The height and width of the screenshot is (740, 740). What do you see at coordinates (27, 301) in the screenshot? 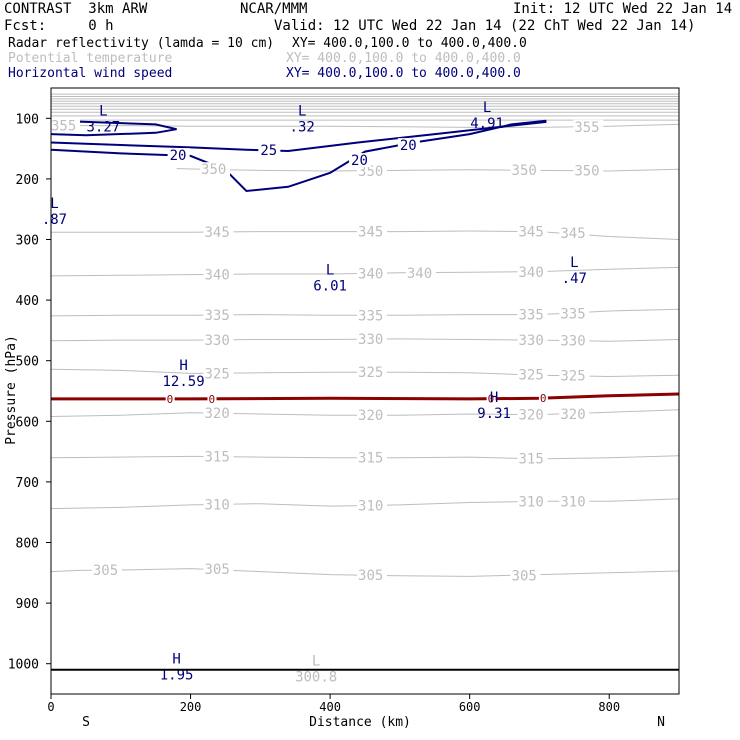
I see `y-tick-label: 400` at bounding box center [27, 301].